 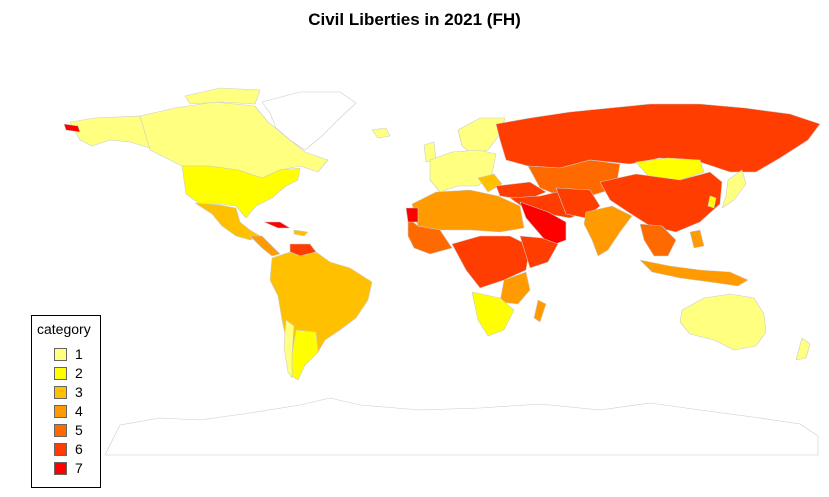 What do you see at coordinates (66, 401) in the screenshot?
I see `legend: category 1 2 3 4 5 6 7` at bounding box center [66, 401].